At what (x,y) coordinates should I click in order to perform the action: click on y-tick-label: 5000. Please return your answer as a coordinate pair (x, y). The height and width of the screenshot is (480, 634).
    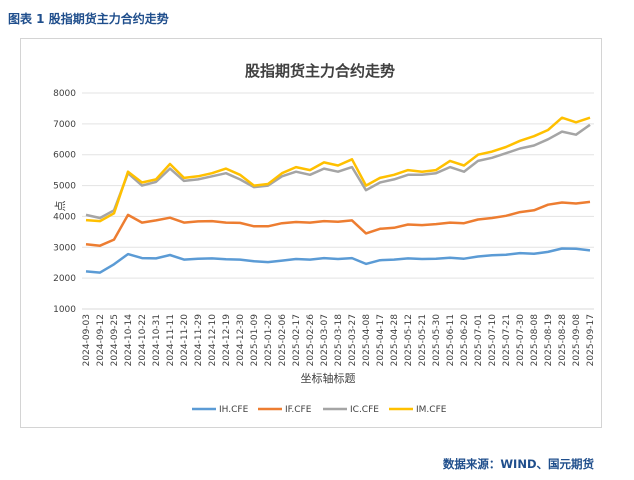
    Looking at the image, I should click on (64, 187).